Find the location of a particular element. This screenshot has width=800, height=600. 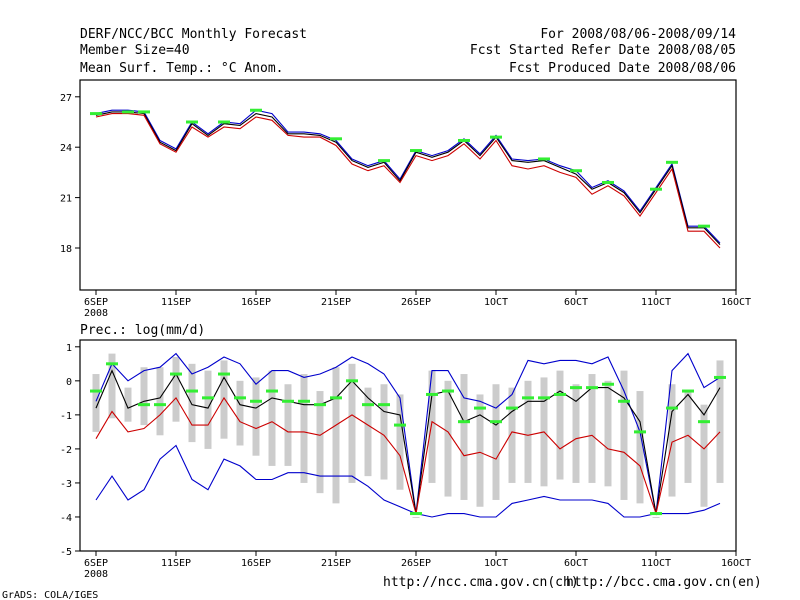

header-variable: Mean Surf. Temp.: °C Anom. is located at coordinates (182, 68).